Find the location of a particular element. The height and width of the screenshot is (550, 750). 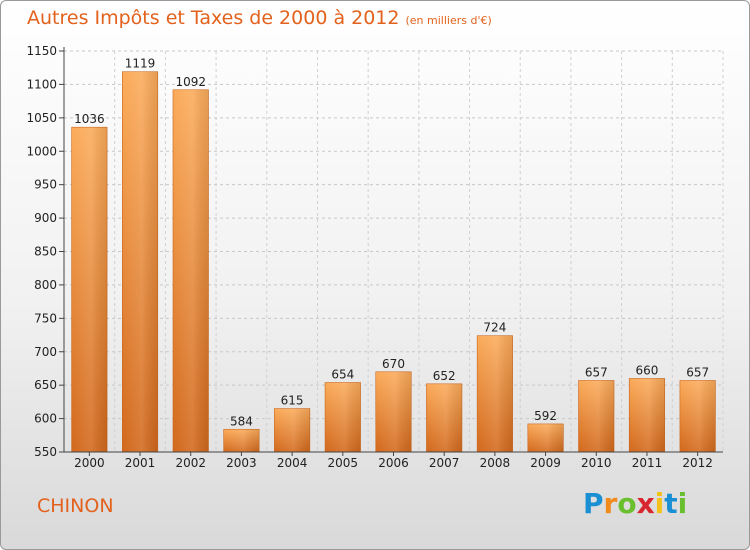

x-tick-label: 2003 is located at coordinates (241, 463).